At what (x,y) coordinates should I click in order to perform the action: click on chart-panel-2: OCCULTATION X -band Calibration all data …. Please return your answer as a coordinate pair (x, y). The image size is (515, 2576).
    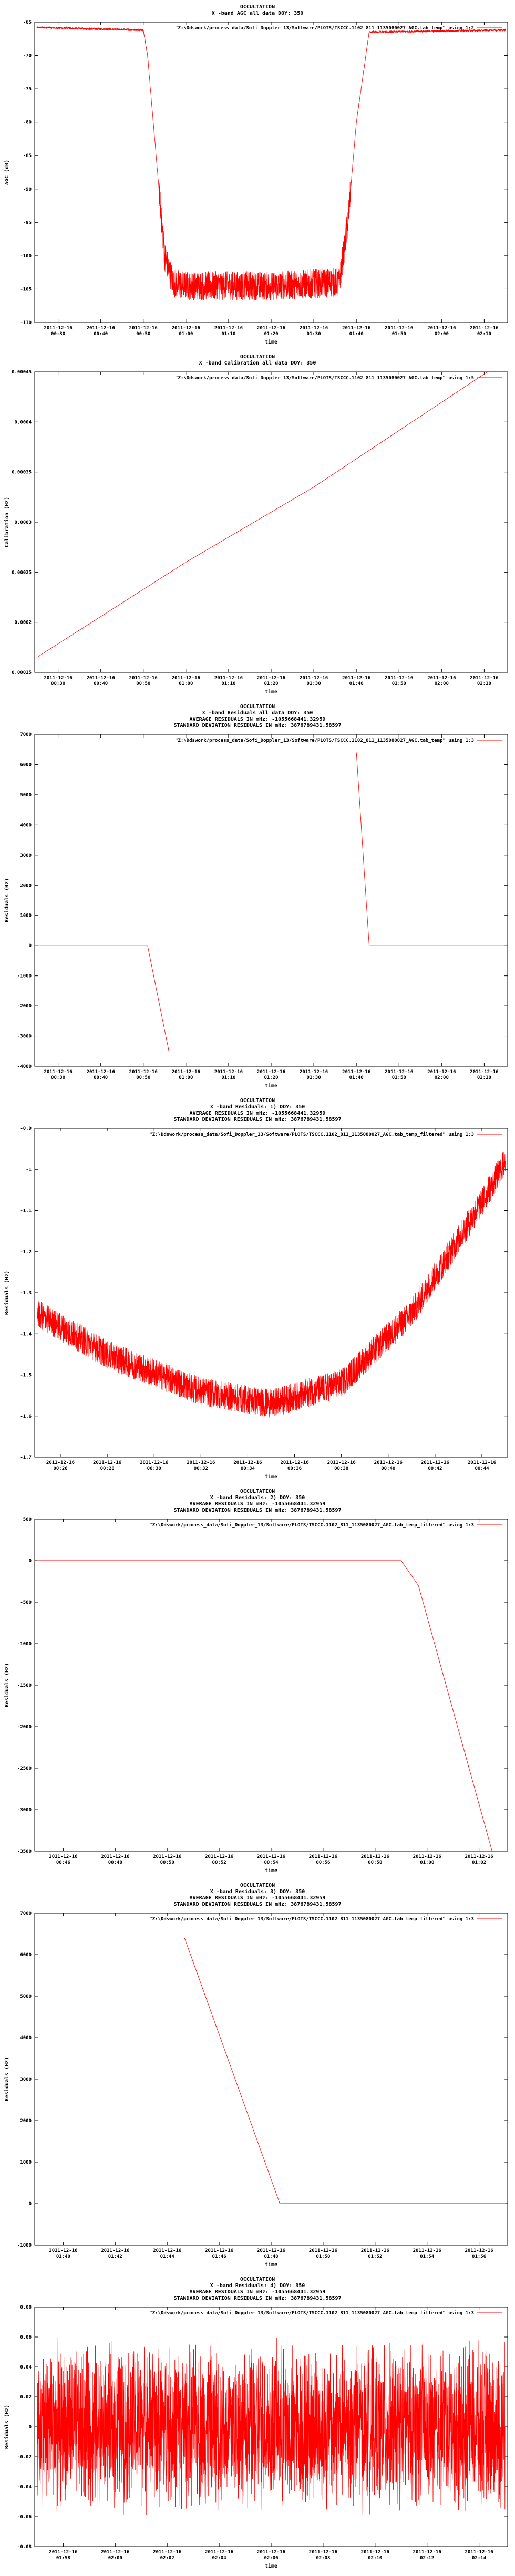
    Looking at the image, I should click on (257, 525).